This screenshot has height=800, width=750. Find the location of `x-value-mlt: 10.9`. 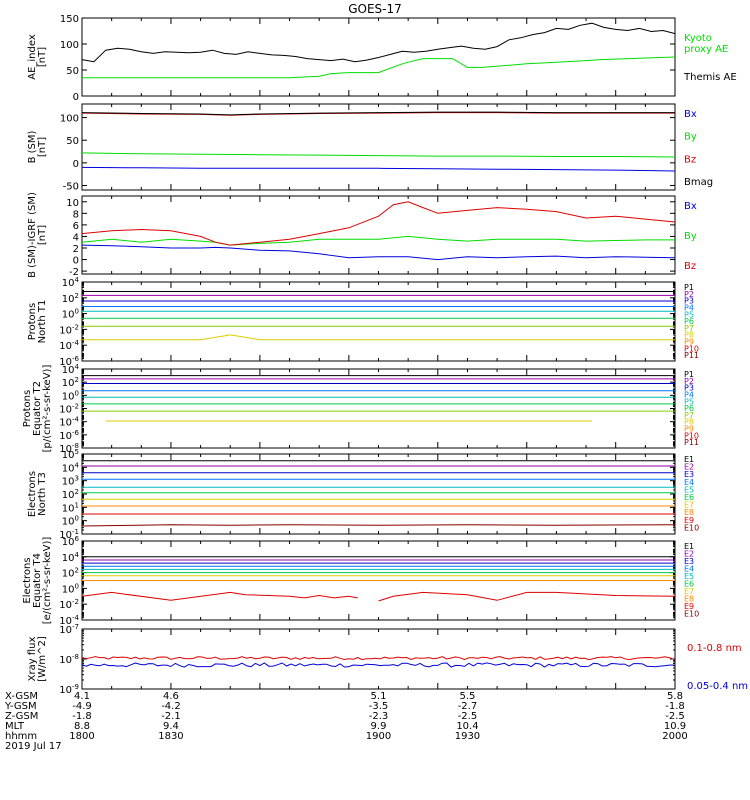

x-value-mlt: 10.9 is located at coordinates (675, 726).